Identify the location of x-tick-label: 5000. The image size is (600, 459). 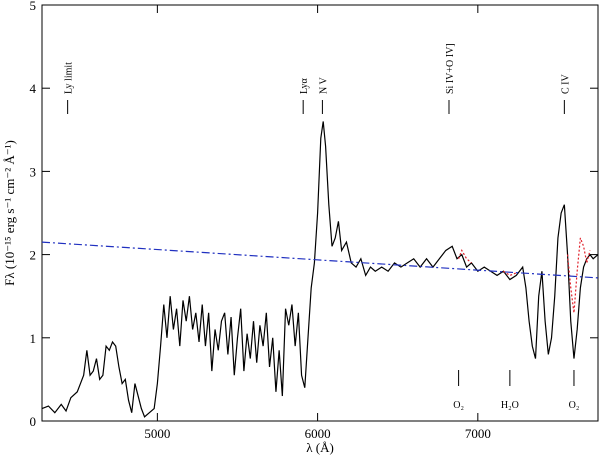
(157, 433).